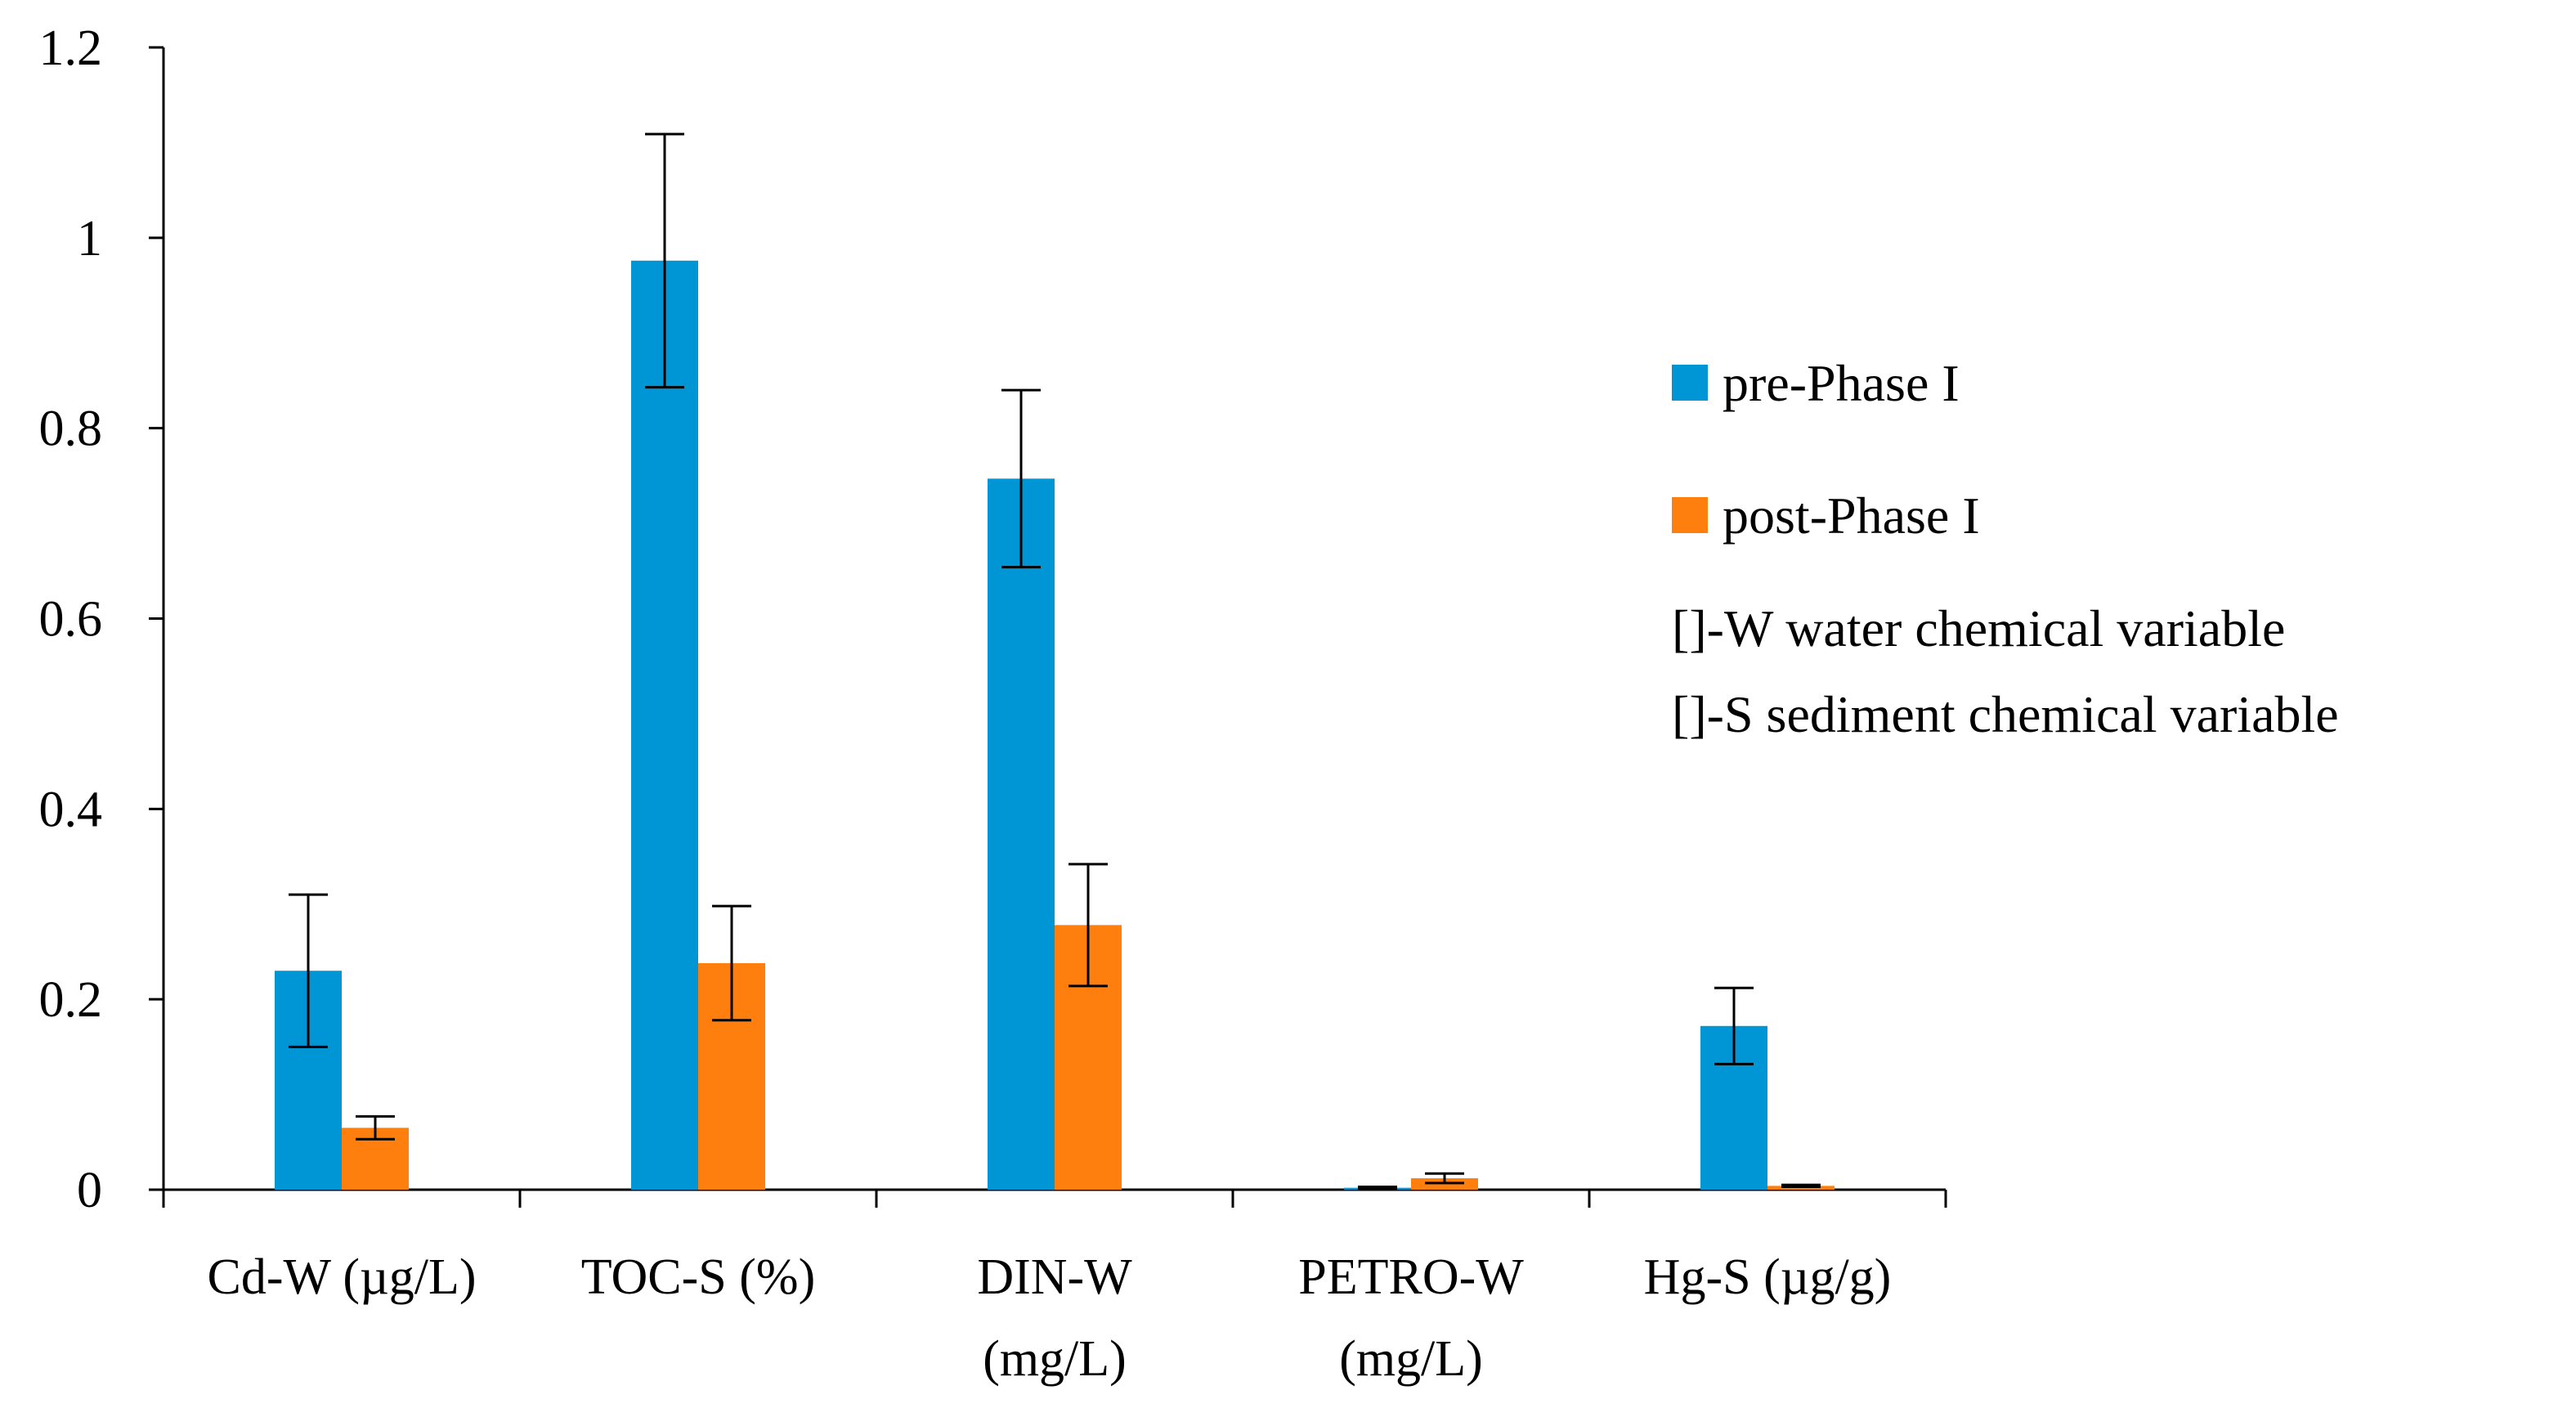 This screenshot has width=2576, height=1417. What do you see at coordinates (71, 48) in the screenshot?
I see `y-tick-label: 1.2` at bounding box center [71, 48].